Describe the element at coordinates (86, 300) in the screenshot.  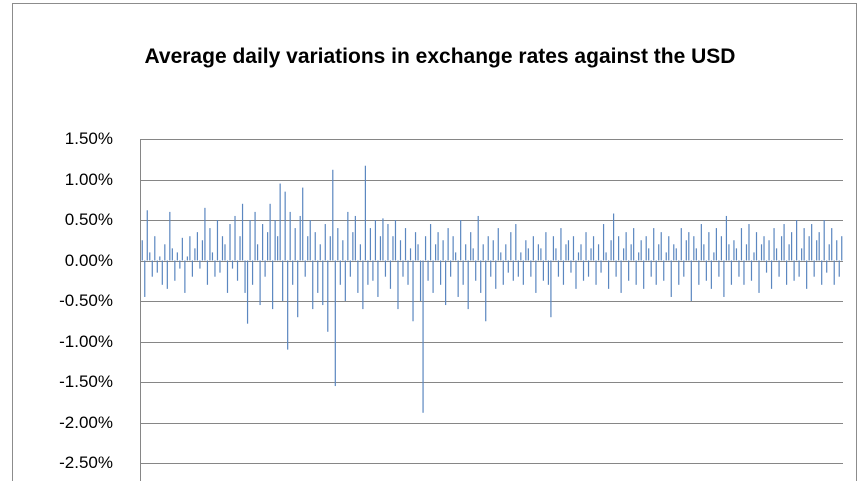
I see `y-tick-label: -0.50%` at that location.